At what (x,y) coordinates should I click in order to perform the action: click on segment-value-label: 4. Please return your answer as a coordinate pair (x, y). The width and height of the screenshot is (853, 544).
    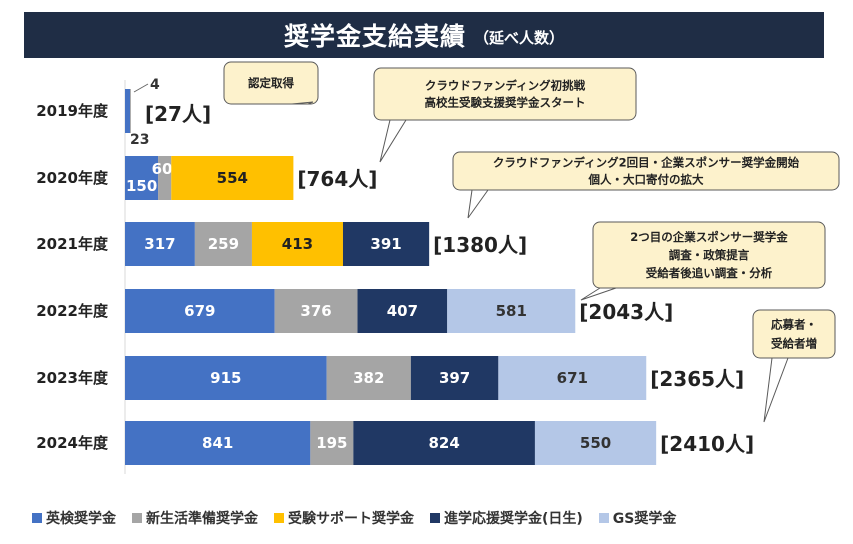
    Looking at the image, I should click on (155, 85).